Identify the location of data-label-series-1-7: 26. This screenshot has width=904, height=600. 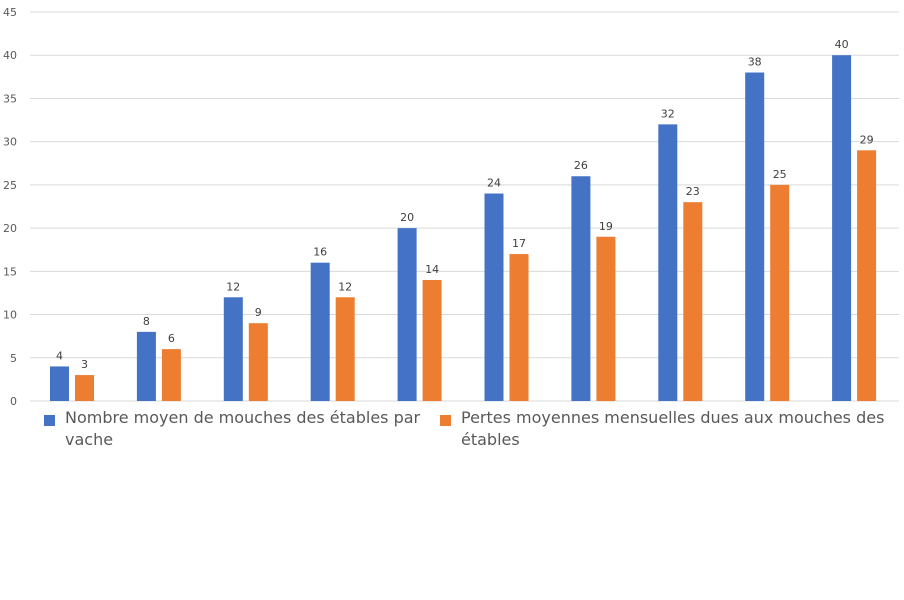
(581, 165).